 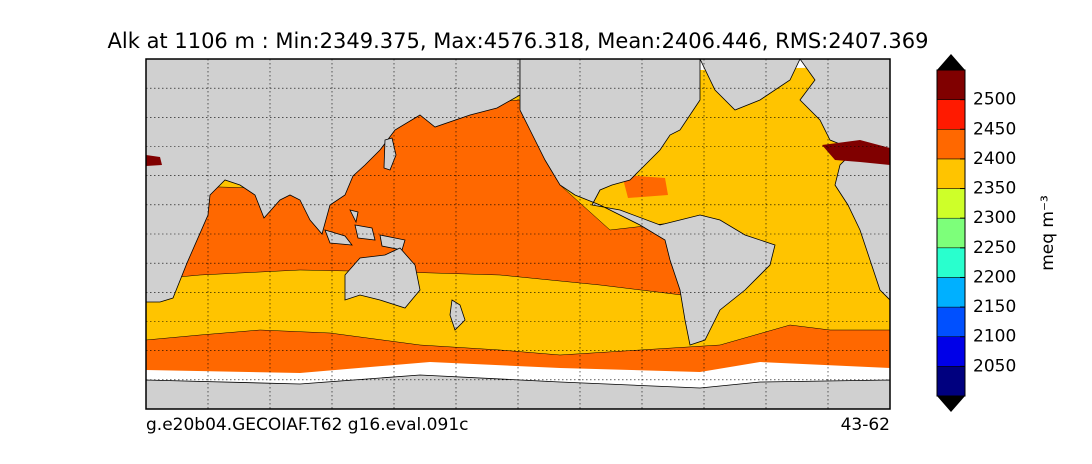 What do you see at coordinates (750, 85) in the screenshot?
I see `greenland` at bounding box center [750, 85].